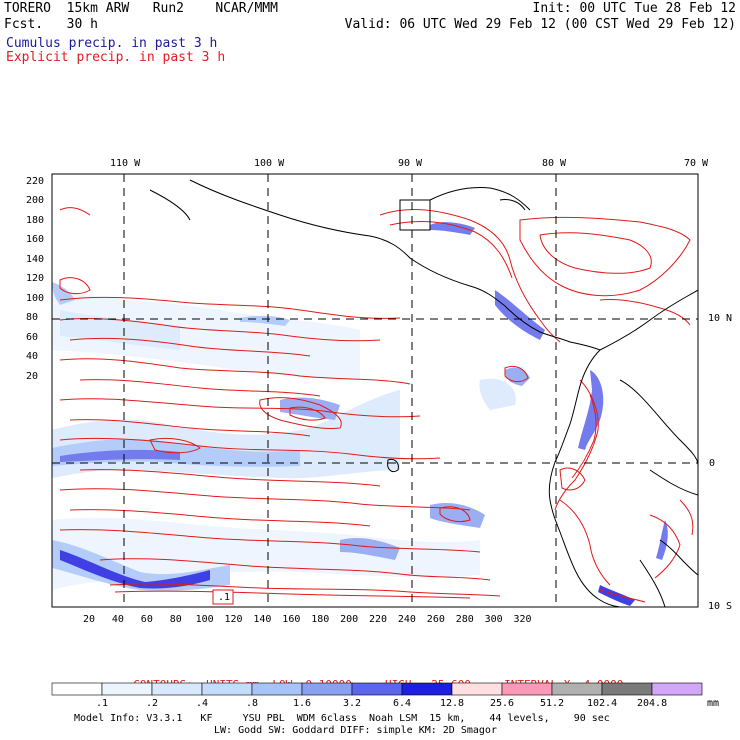 This screenshot has height=740, width=740. I want to click on x-tick-label: 40, so click(117, 619).